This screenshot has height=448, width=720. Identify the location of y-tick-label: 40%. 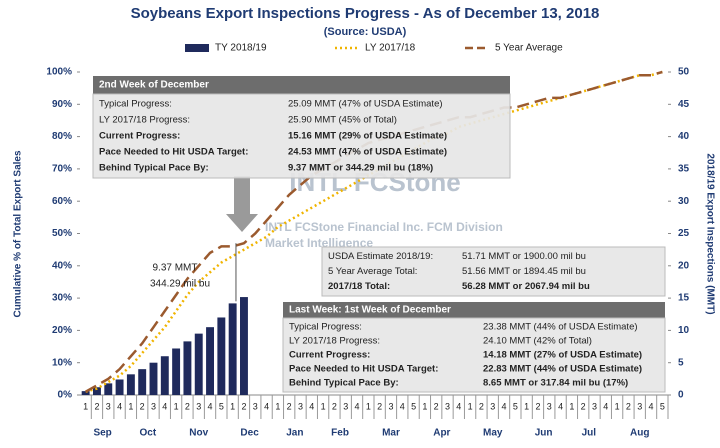
(62, 265).